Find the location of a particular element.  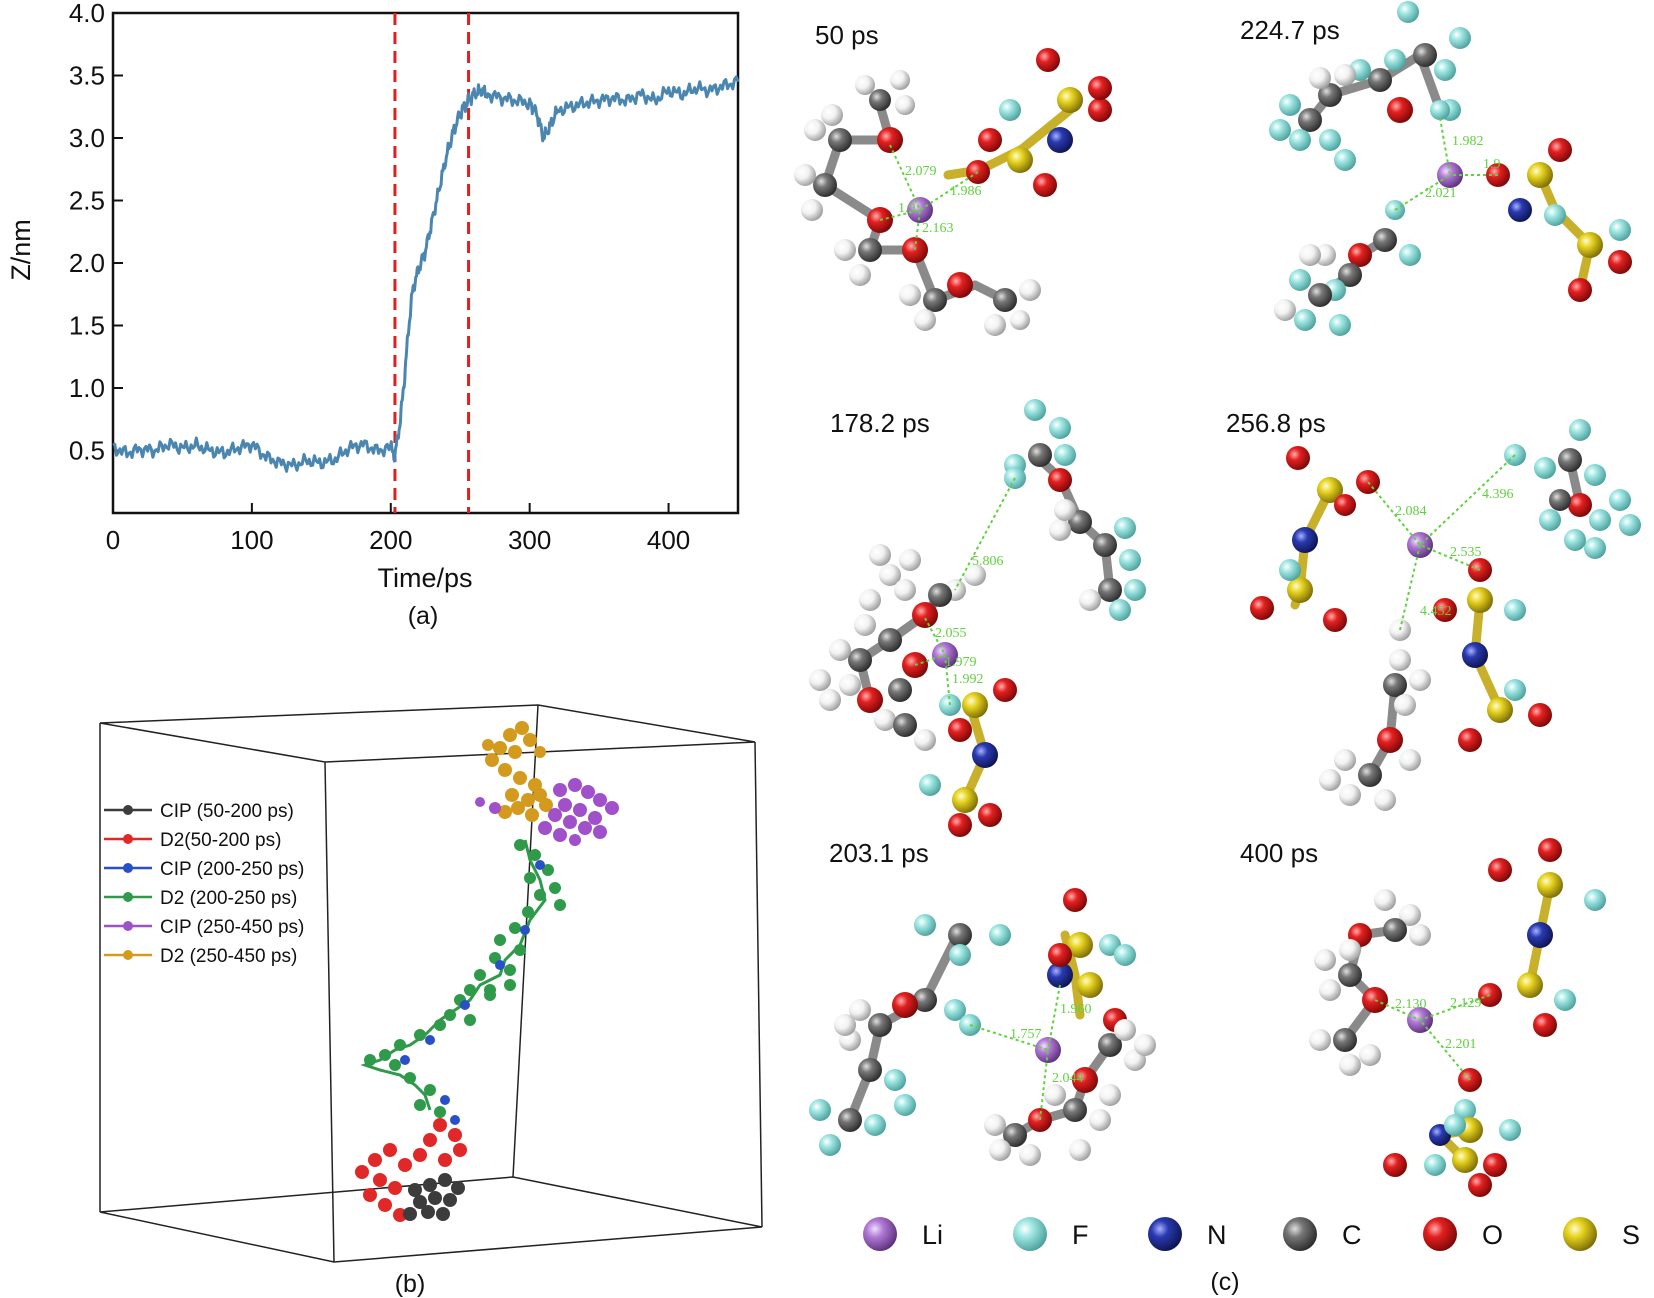

y-axis-ticks: 0.5 1.0 1.5 2.0 2.5 3.0 3.5 4.0 is located at coordinates (96, 233).